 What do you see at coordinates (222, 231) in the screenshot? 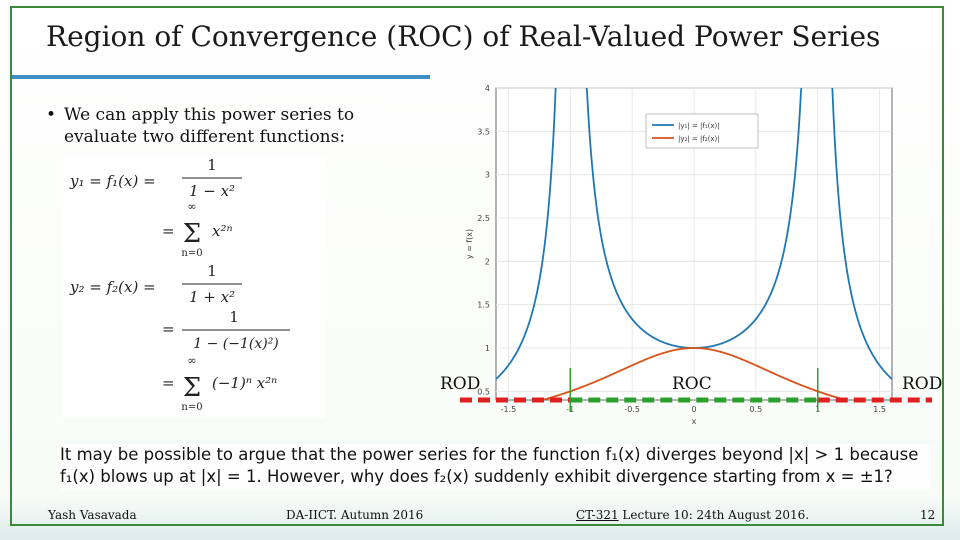
I see `eq-x2n-1: x²ⁿ` at bounding box center [222, 231].